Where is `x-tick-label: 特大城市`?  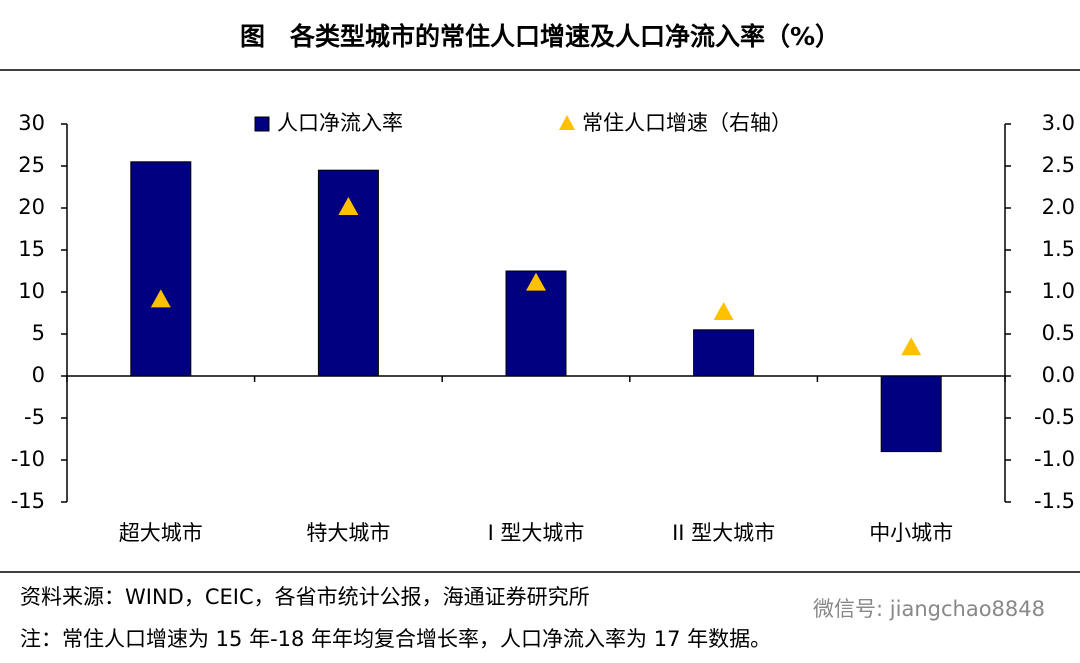 x-tick-label: 特大城市 is located at coordinates (348, 533).